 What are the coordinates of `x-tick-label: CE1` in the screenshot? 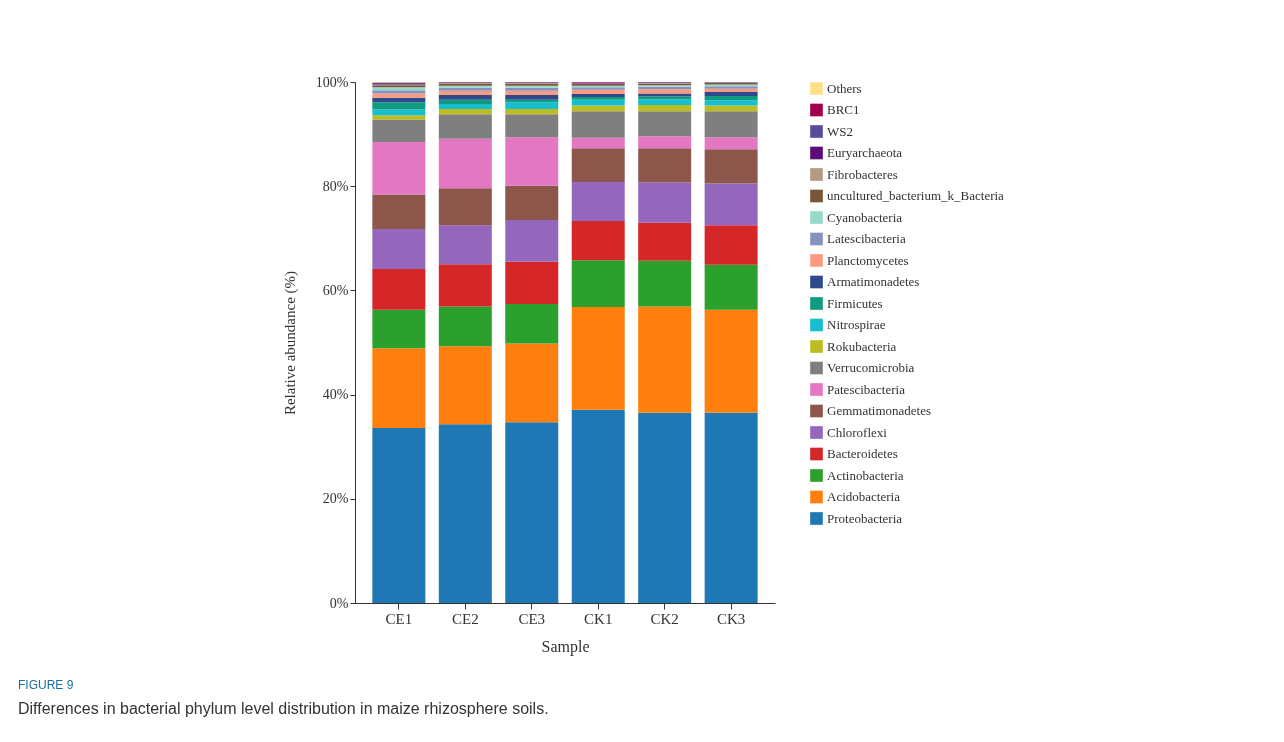 It's located at (399, 618).